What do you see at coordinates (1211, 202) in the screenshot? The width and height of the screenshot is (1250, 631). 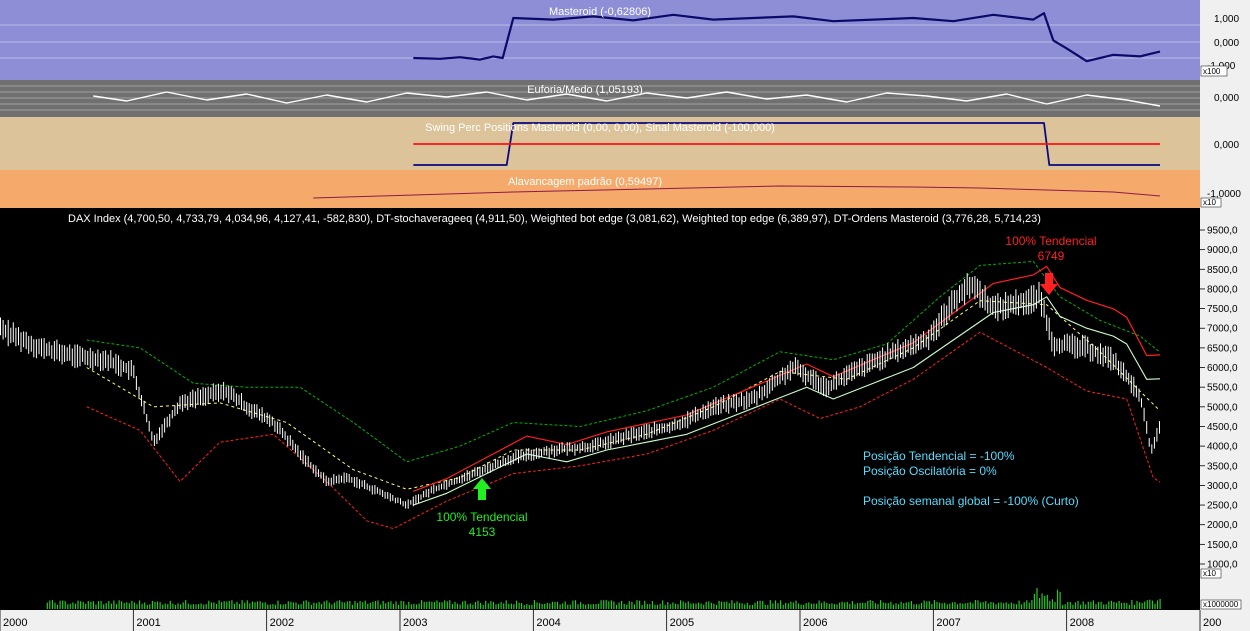 I see `alavancagem-scale-badge-box` at bounding box center [1211, 202].